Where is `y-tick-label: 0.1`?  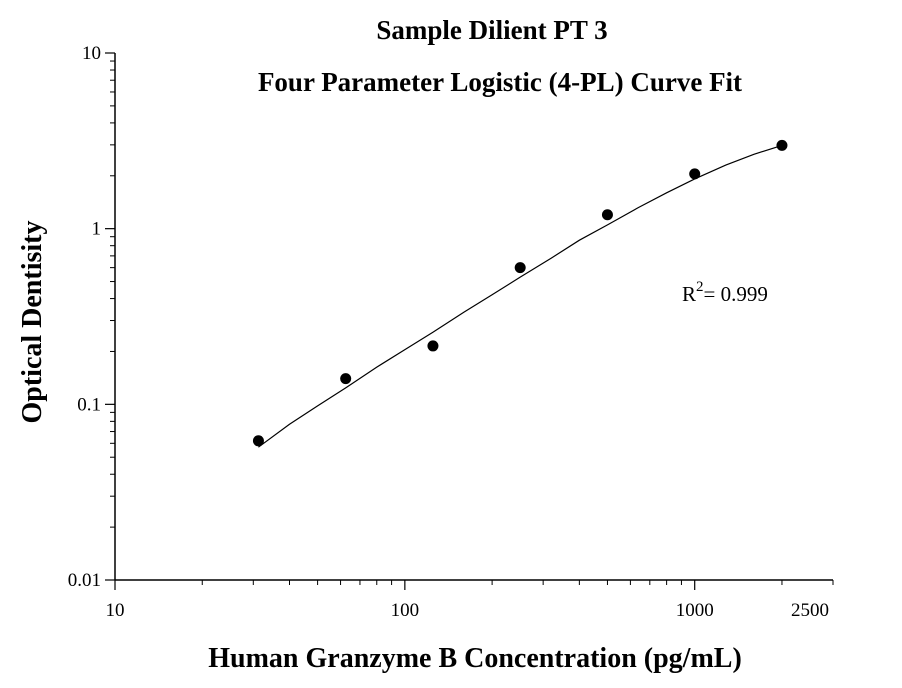
y-tick-label: 0.1 is located at coordinates (89, 404).